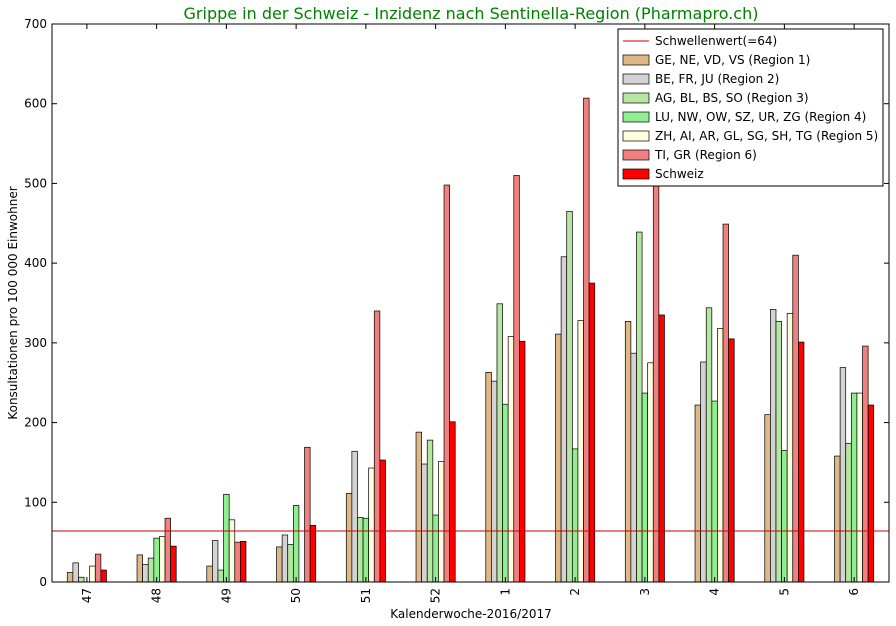 This screenshot has width=896, height=626. I want to click on y-tick-label: 100, so click(35, 502).